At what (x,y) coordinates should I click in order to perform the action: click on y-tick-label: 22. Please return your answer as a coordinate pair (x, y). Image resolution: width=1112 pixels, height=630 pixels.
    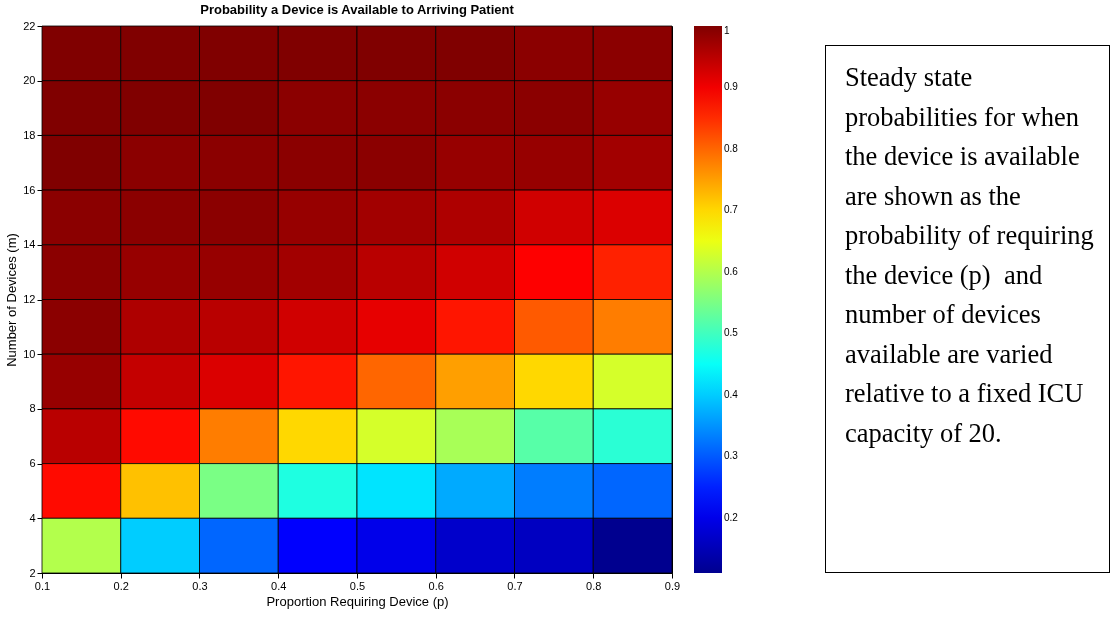
    Looking at the image, I should click on (29, 25).